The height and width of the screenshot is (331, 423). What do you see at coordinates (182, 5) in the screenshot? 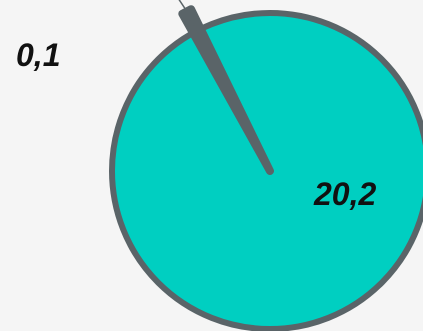
I see `leader-line-small-slice` at bounding box center [182, 5].